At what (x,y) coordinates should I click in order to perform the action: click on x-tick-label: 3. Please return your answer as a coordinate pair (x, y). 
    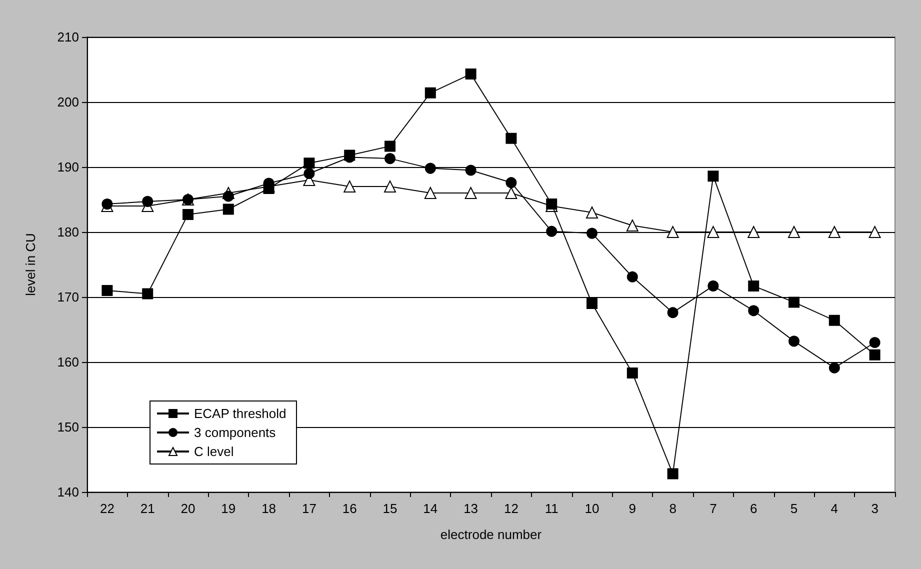
    Looking at the image, I should click on (874, 508).